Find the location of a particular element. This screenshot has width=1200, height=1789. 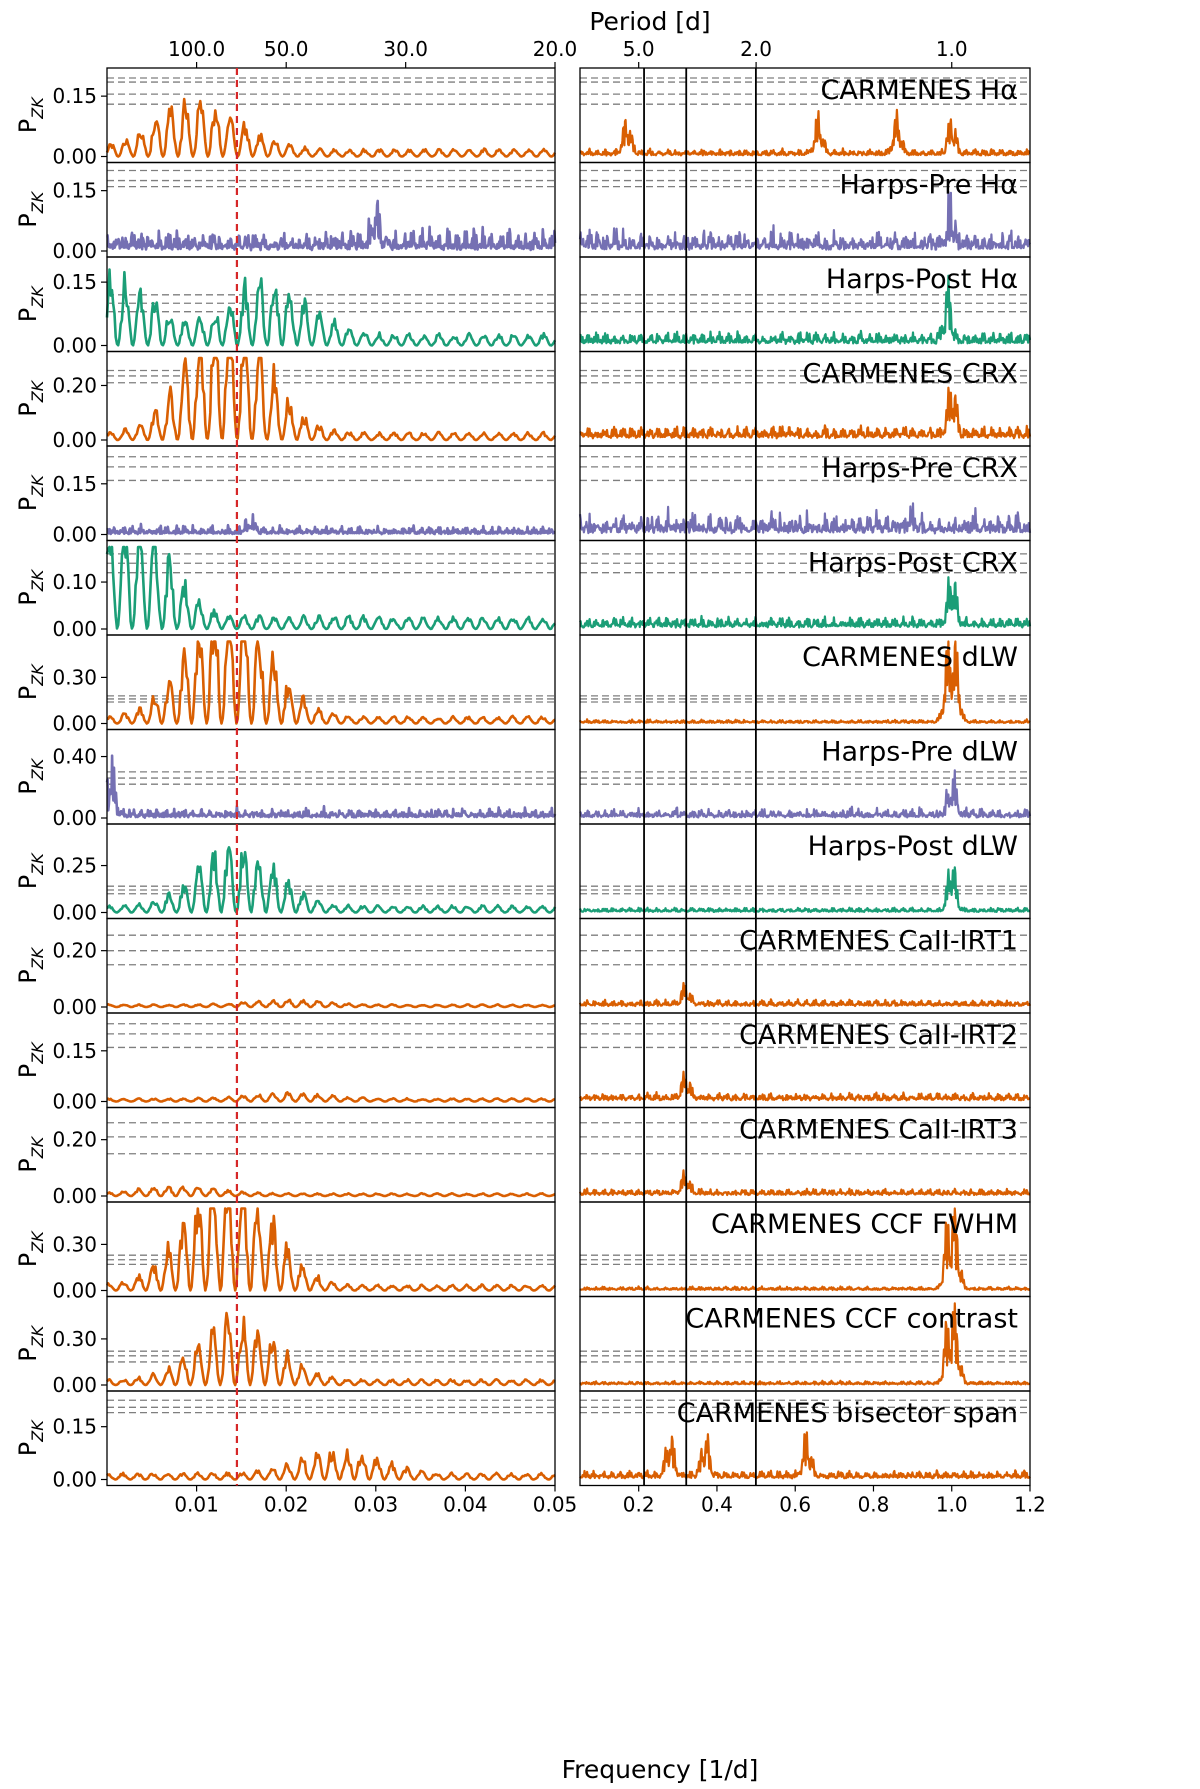

ytick-label-14-1: 0.15 is located at coordinates (74, 1427).